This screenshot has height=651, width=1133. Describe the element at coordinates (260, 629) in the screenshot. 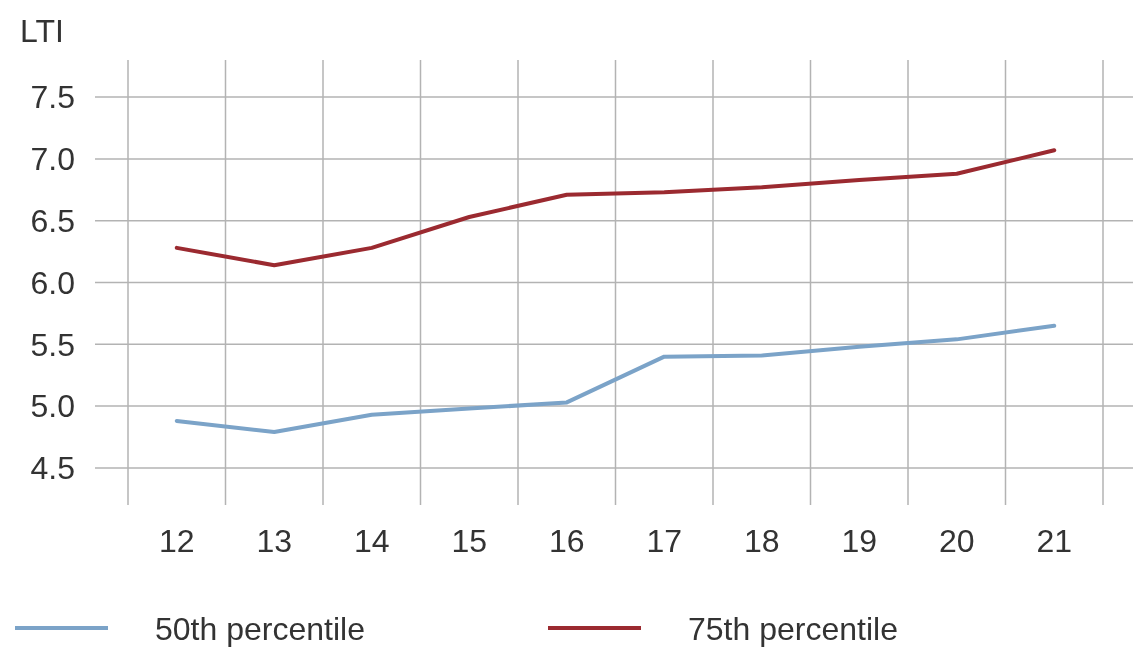

I see `legend-label: 50th percentile` at that location.